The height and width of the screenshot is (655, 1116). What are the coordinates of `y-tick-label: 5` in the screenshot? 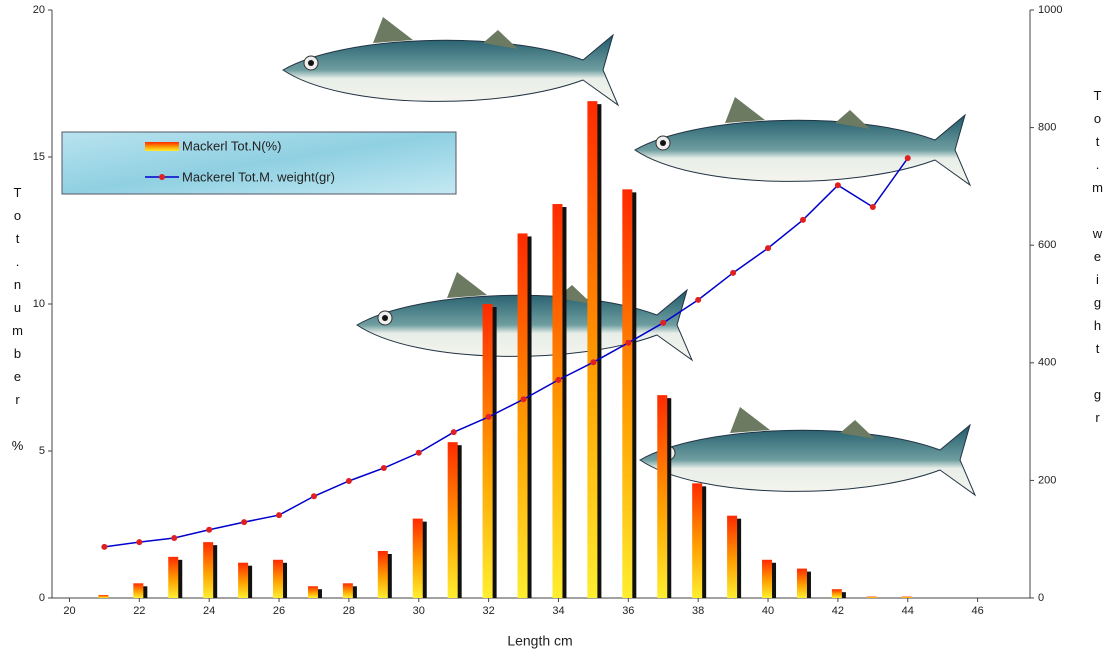 It's located at (42, 451).